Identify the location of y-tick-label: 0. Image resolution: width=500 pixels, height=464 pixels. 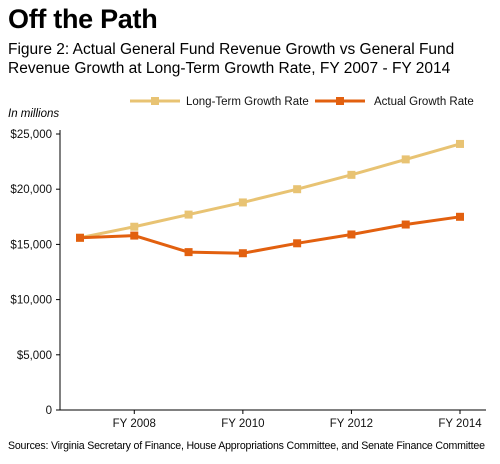
(49, 411).